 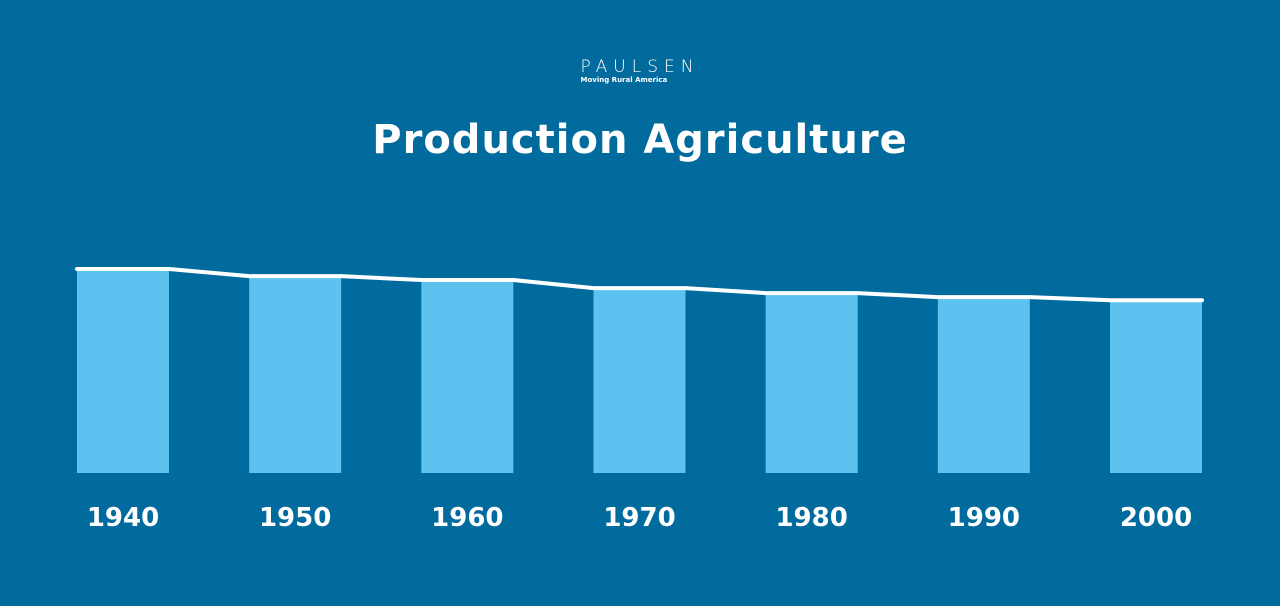 What do you see at coordinates (639, 380) in the screenshot?
I see `bar-1970` at bounding box center [639, 380].